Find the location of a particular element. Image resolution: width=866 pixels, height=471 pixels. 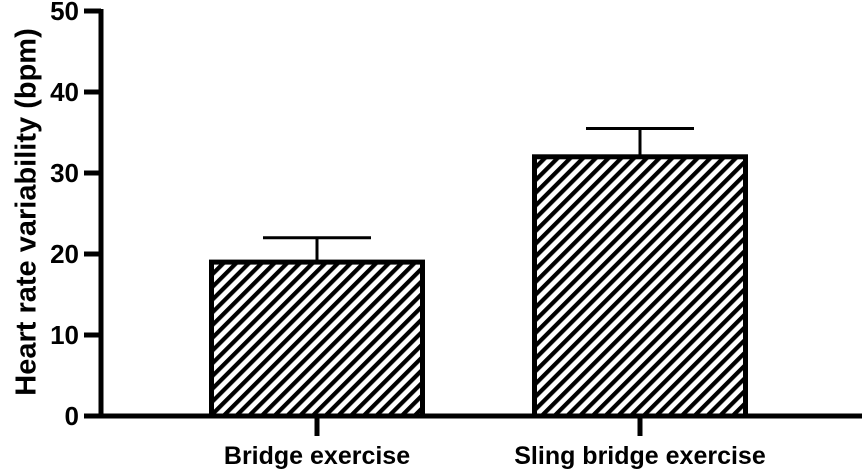

y-tick-label-2: 20 is located at coordinates (64, 254).